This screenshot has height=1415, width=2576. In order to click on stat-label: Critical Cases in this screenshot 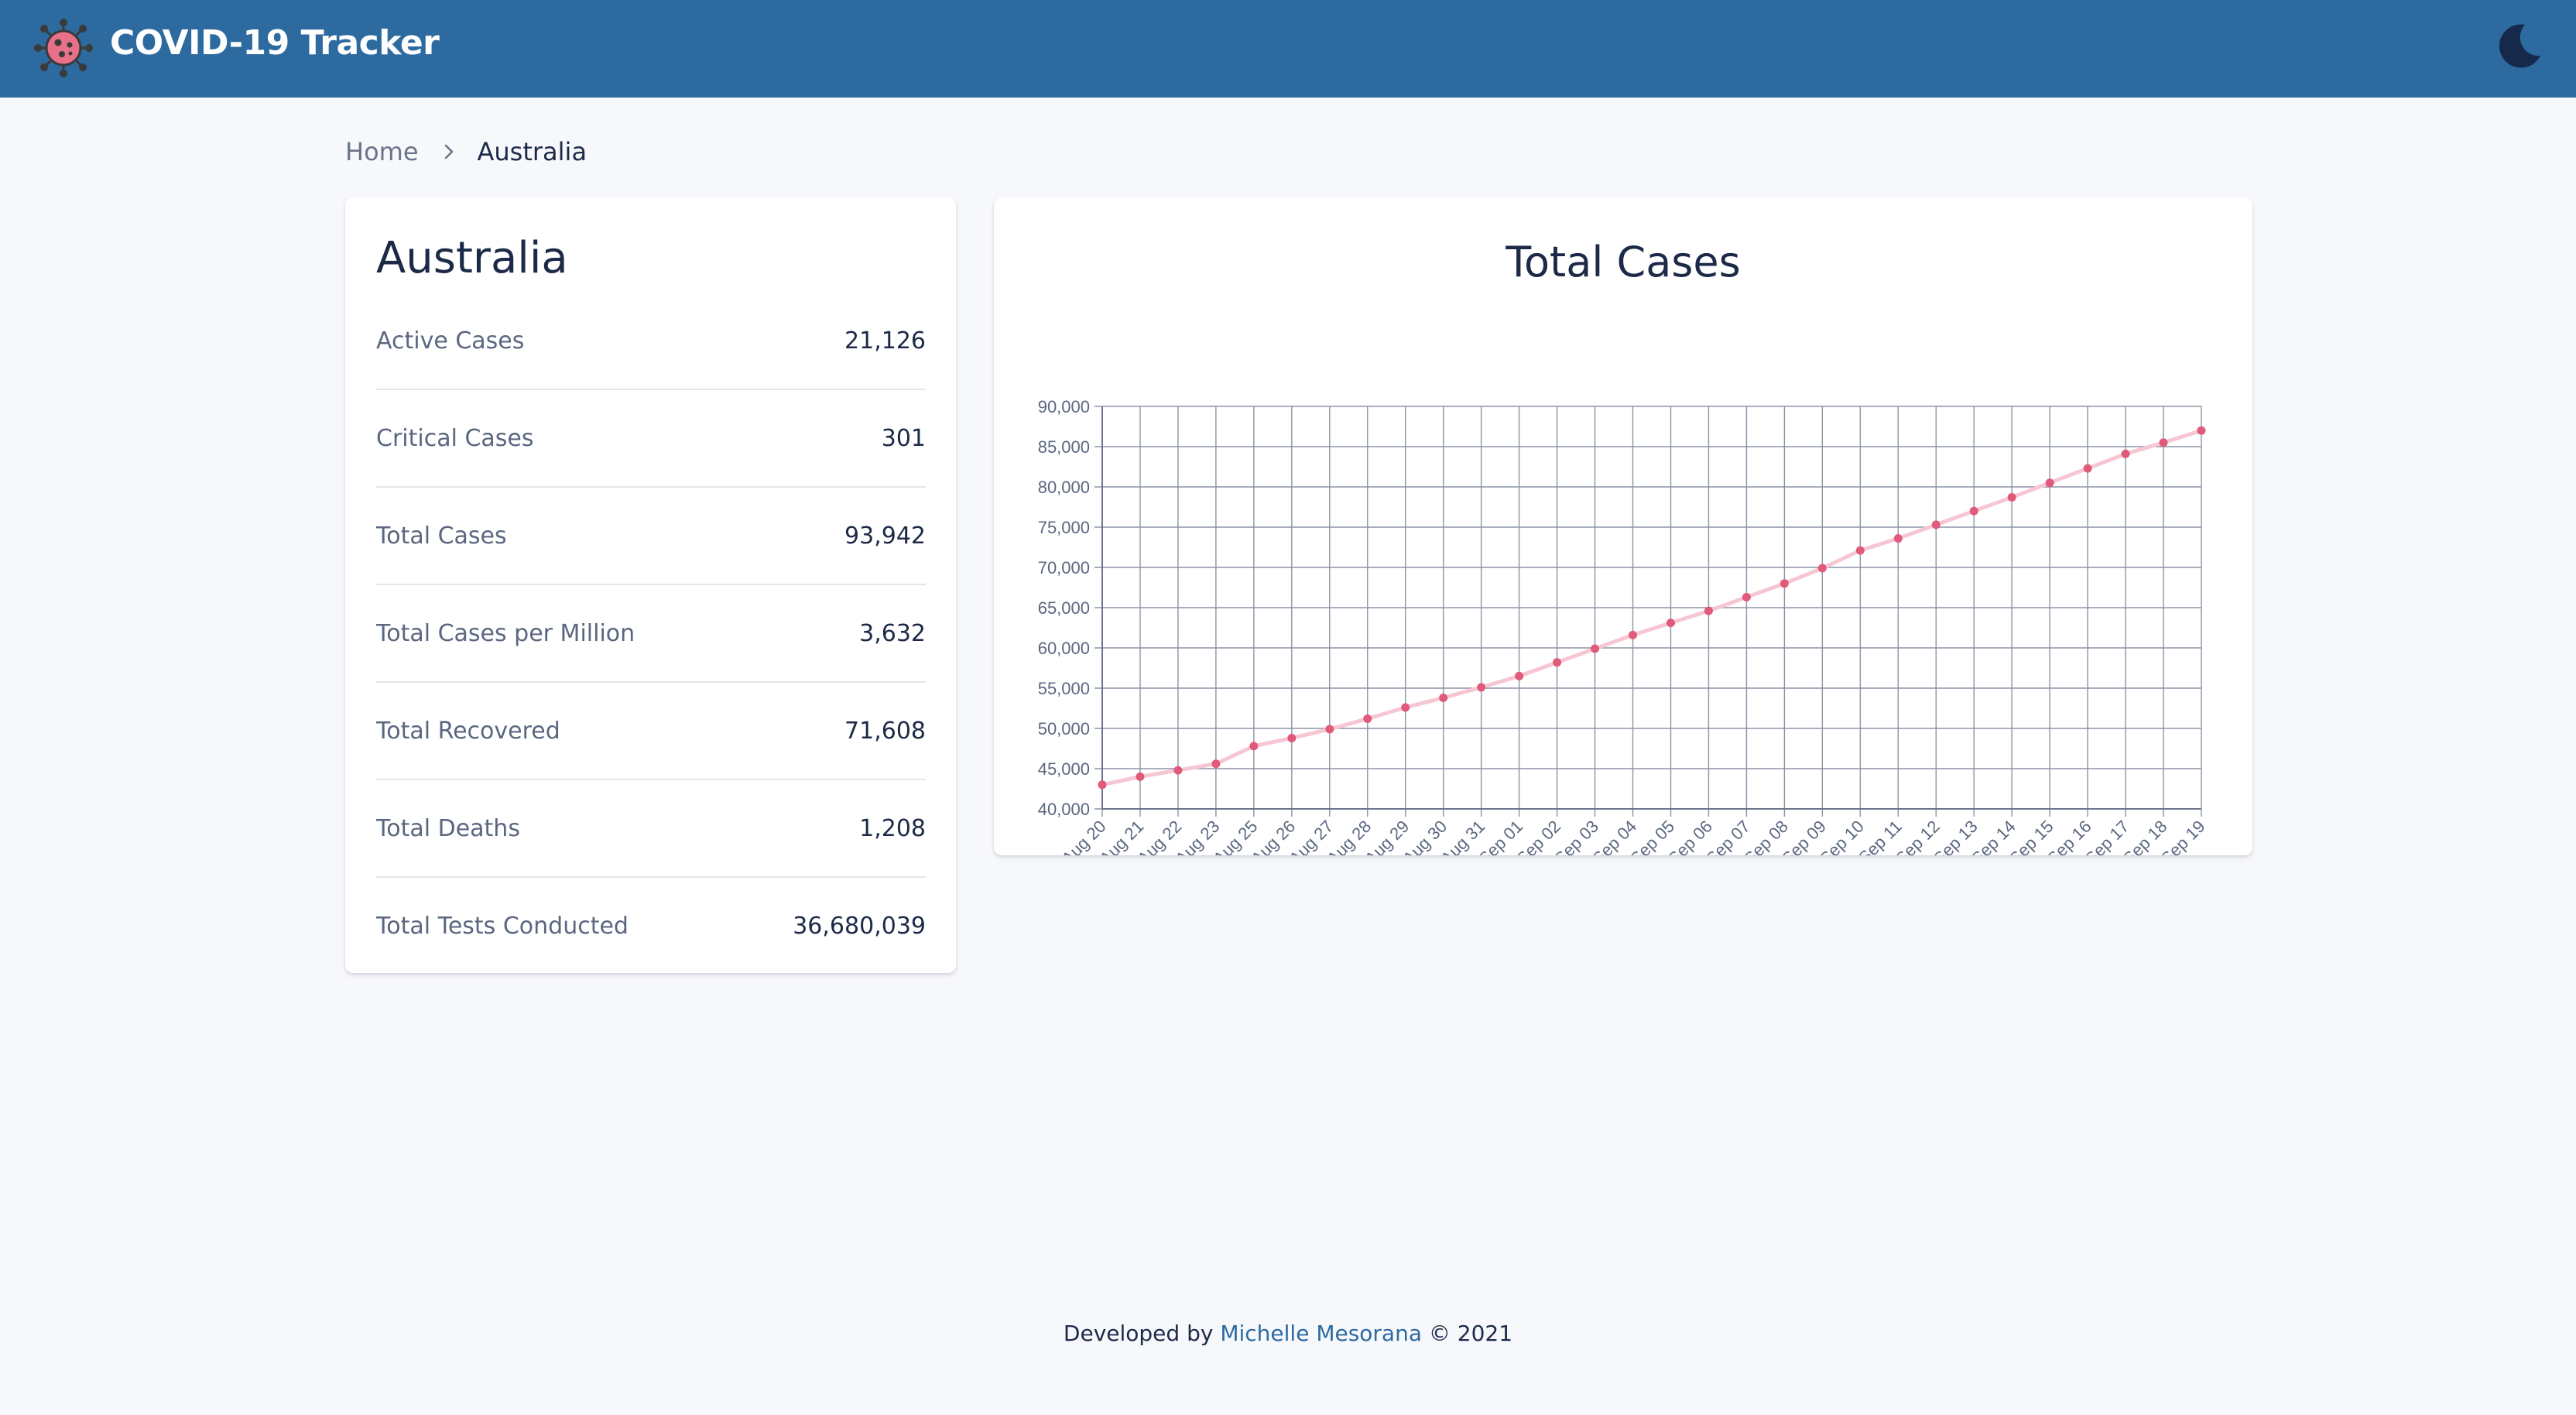, I will do `click(455, 438)`.